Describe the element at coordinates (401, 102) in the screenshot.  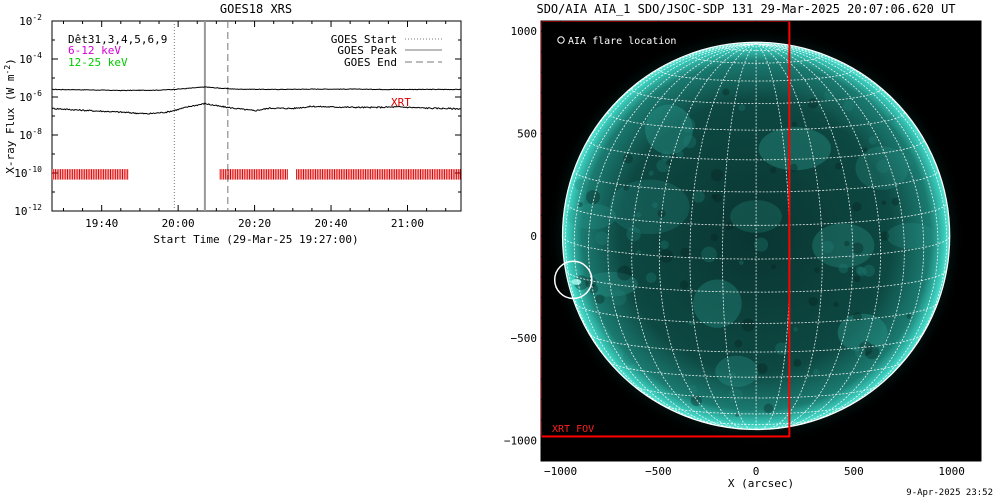
I see `xrt-label: XRT` at that location.